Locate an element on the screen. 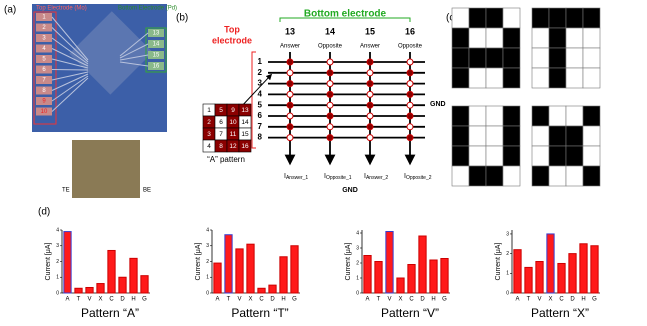  matrix-number: 2 is located at coordinates (209, 122).